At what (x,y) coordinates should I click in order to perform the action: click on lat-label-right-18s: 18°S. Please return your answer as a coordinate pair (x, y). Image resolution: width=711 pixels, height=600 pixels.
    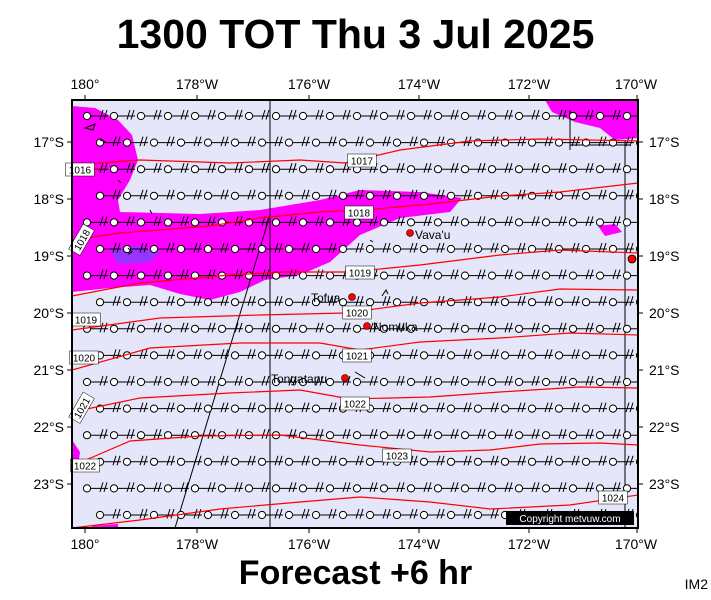
    Looking at the image, I should click on (664, 199).